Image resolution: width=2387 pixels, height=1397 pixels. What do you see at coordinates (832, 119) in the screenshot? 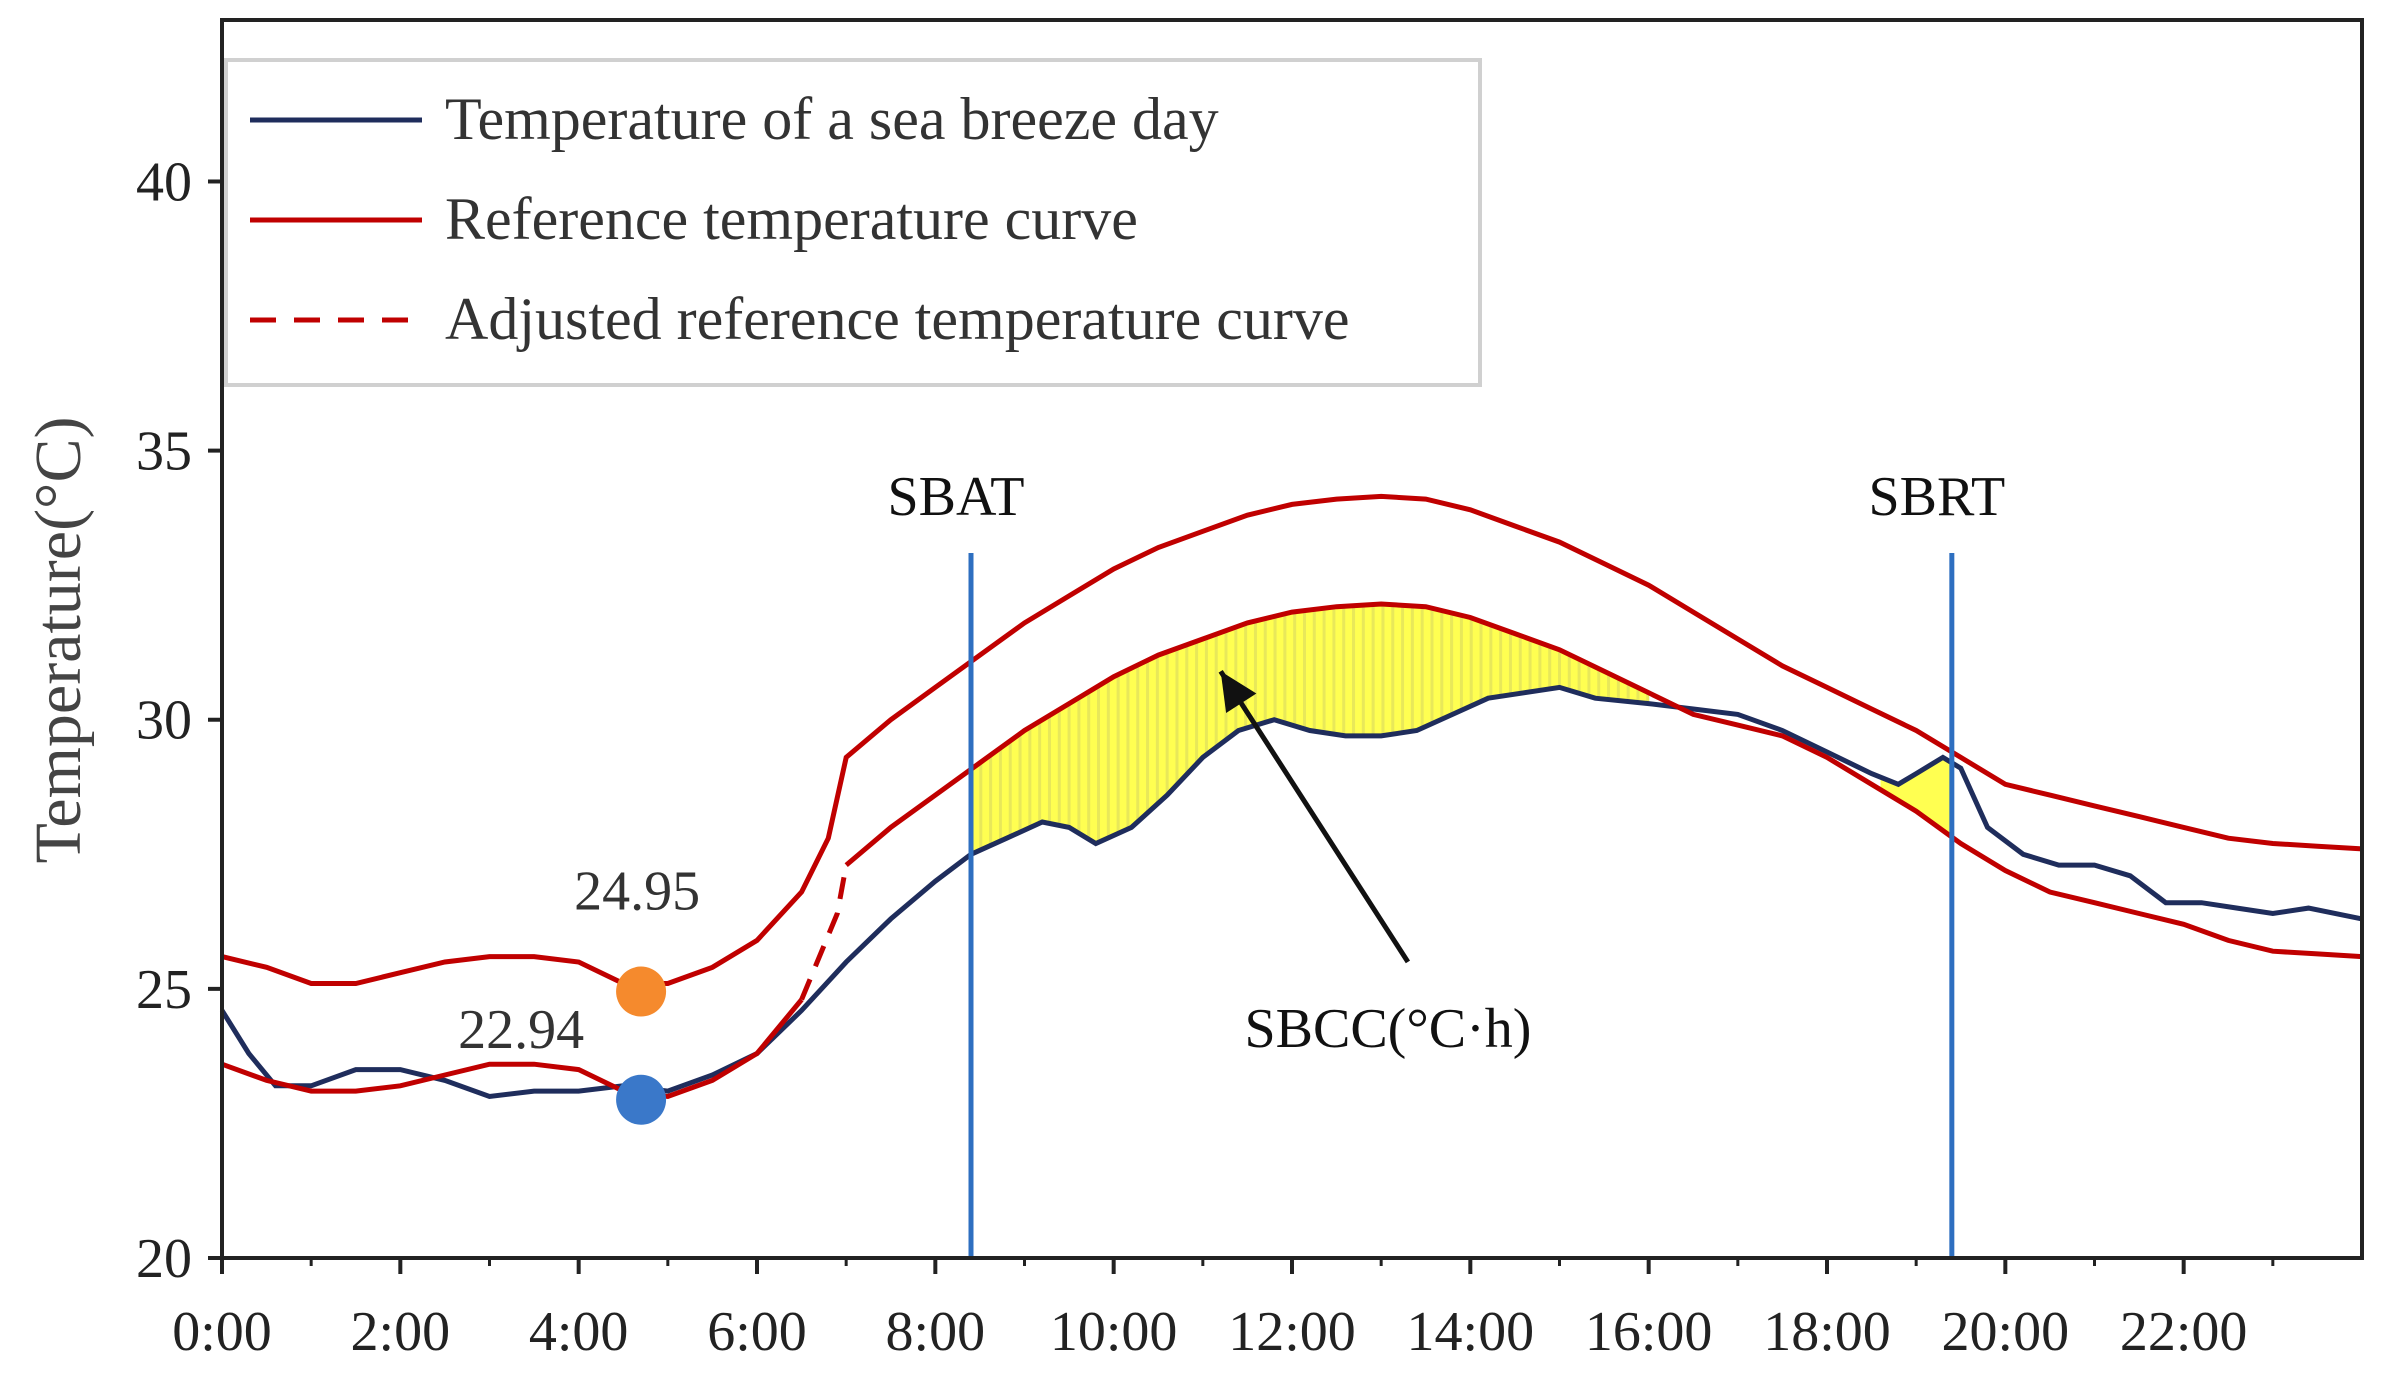
I see `legend-label-1: Temperature of a sea breeze day` at bounding box center [832, 119].